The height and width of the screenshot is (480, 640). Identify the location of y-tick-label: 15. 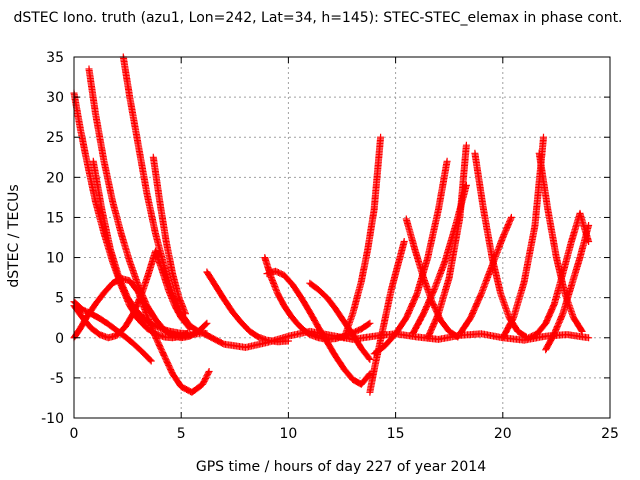
(55, 218).